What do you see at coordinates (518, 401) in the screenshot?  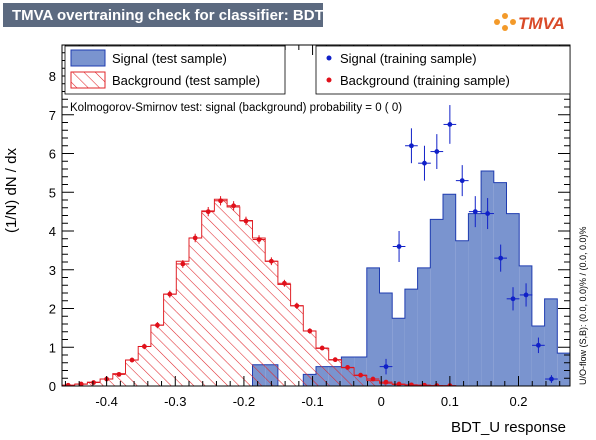 I see `x-tick-label: 0.2` at bounding box center [518, 401].